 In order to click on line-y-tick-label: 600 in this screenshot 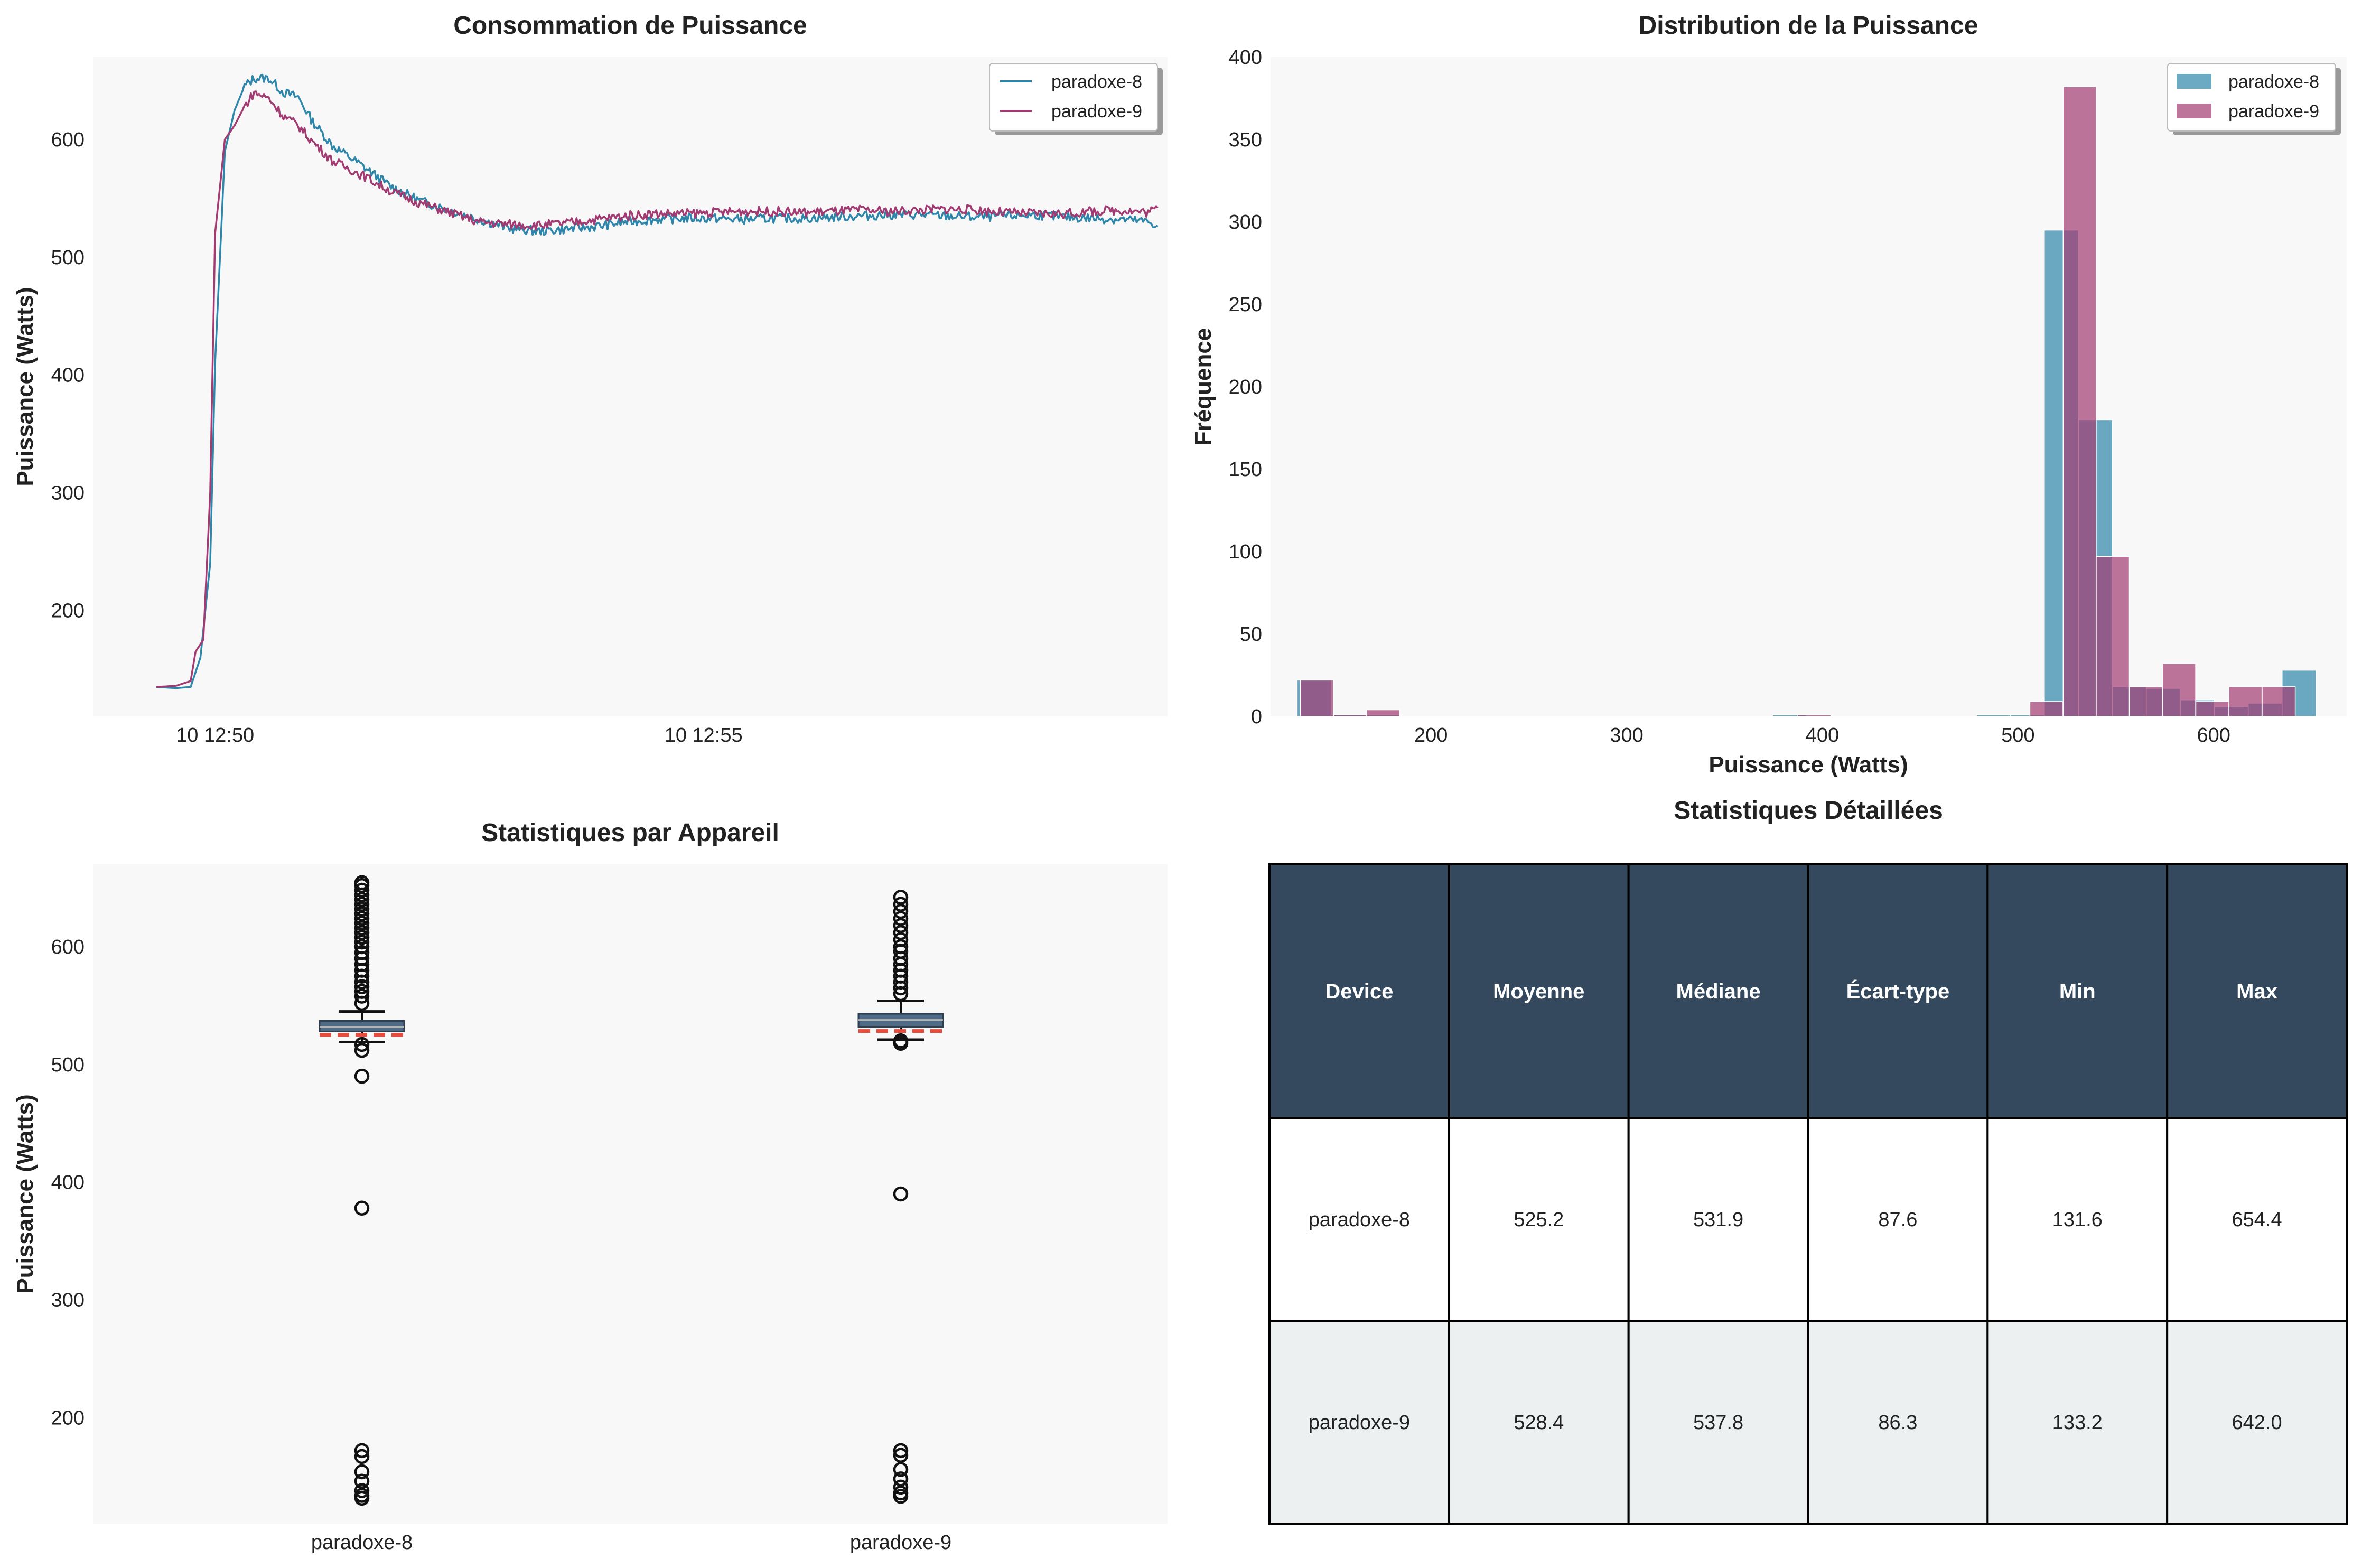, I will do `click(68, 140)`.